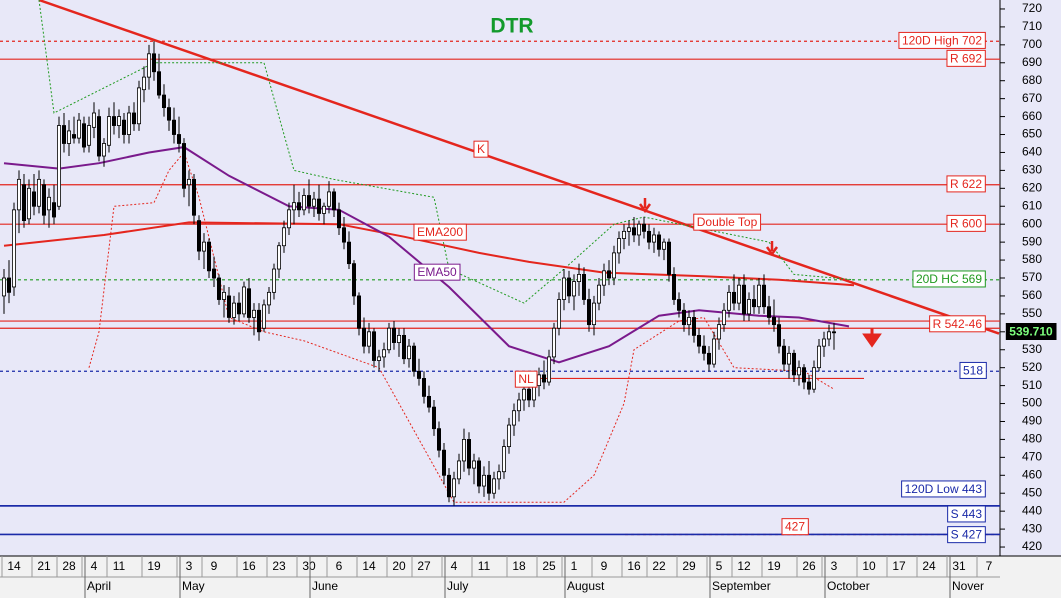 The height and width of the screenshot is (598, 1061). I want to click on level-label: S 427, so click(967, 535).